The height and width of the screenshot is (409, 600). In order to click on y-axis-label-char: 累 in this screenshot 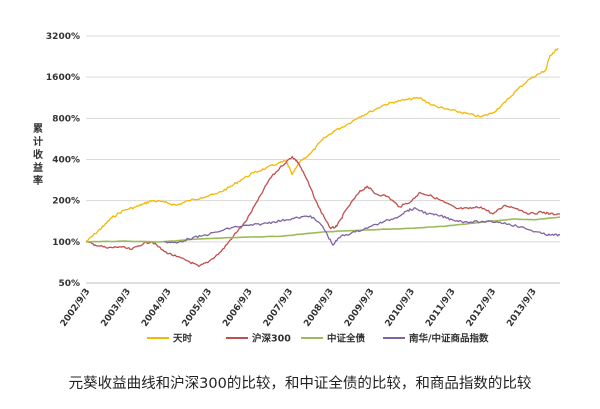, I will do `click(38, 129)`.